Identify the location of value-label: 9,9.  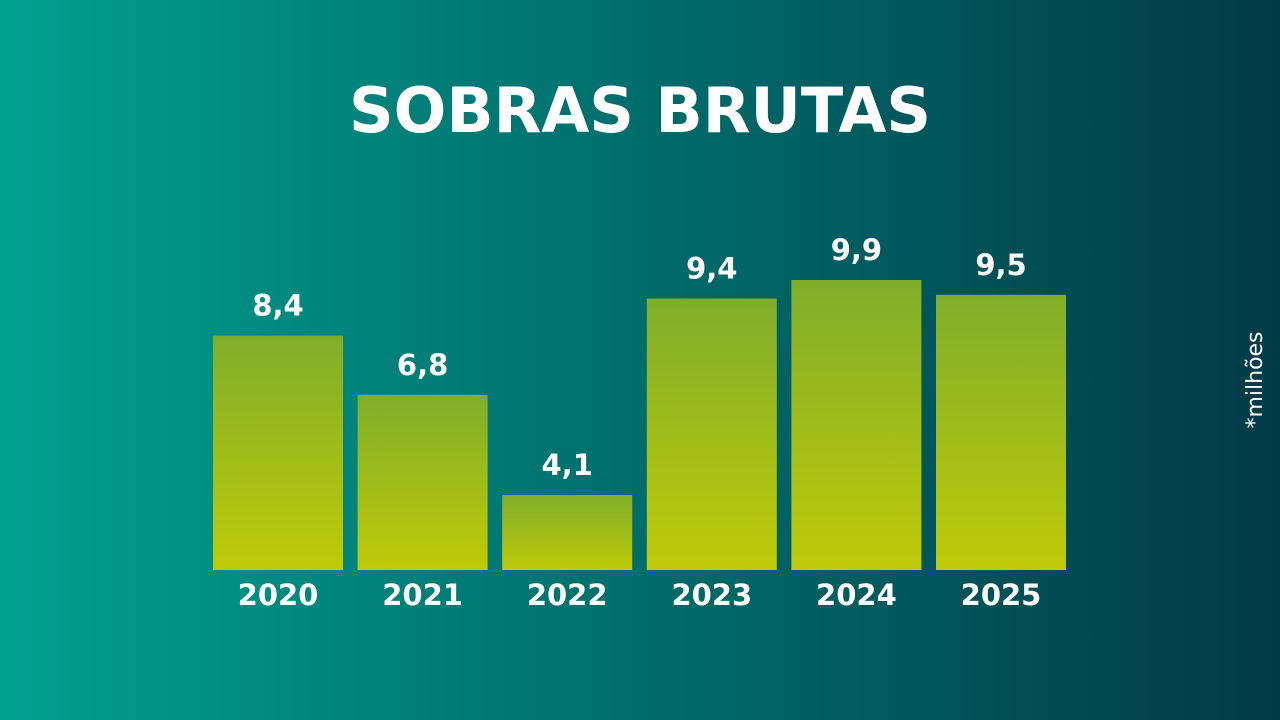
(856, 250).